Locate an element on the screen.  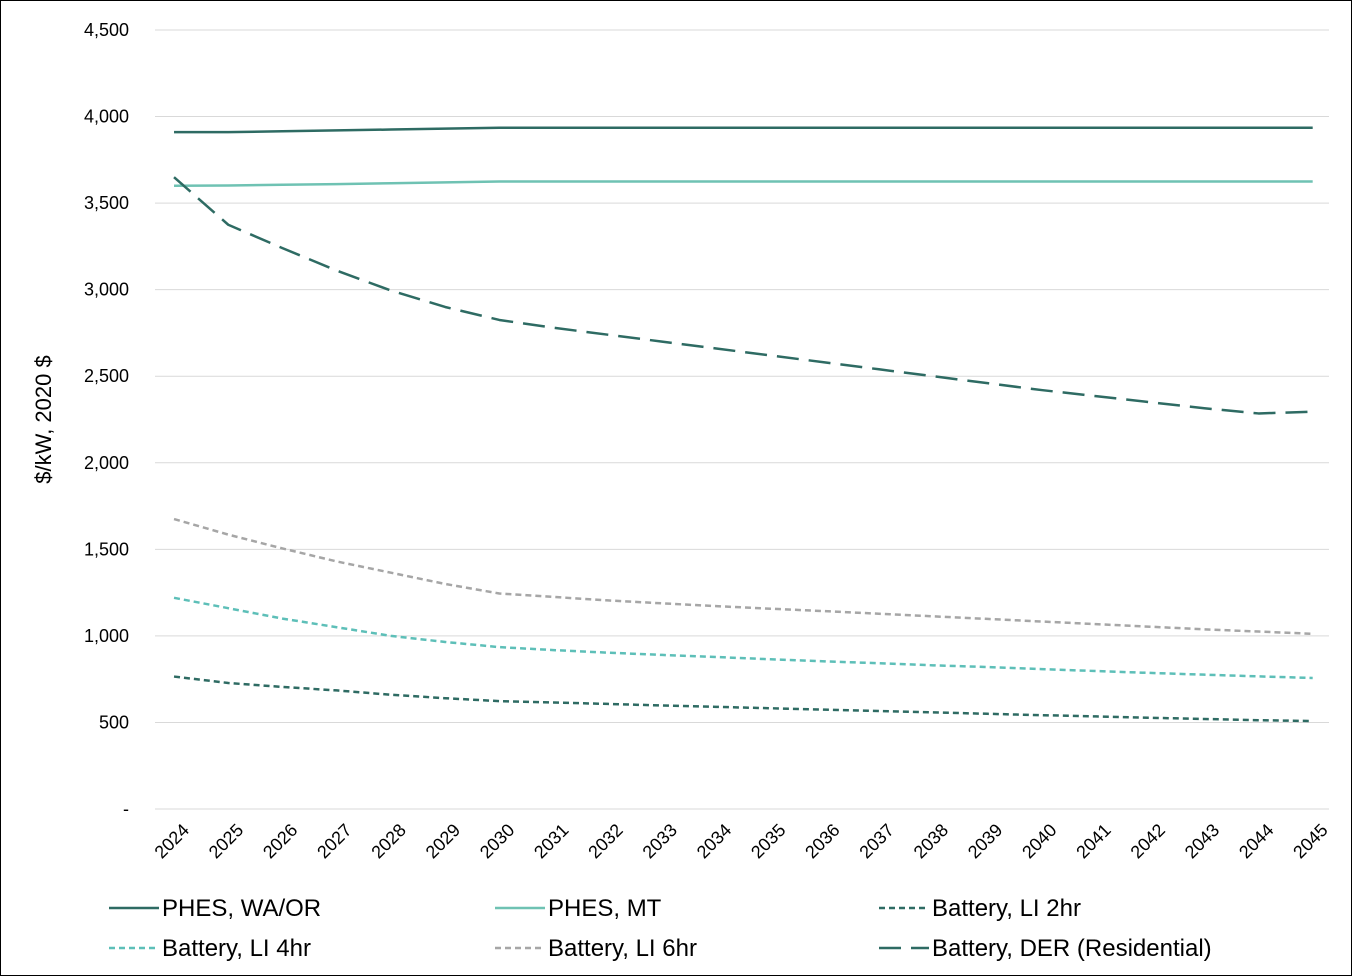
x-tick-label: 2030 is located at coordinates (497, 841).